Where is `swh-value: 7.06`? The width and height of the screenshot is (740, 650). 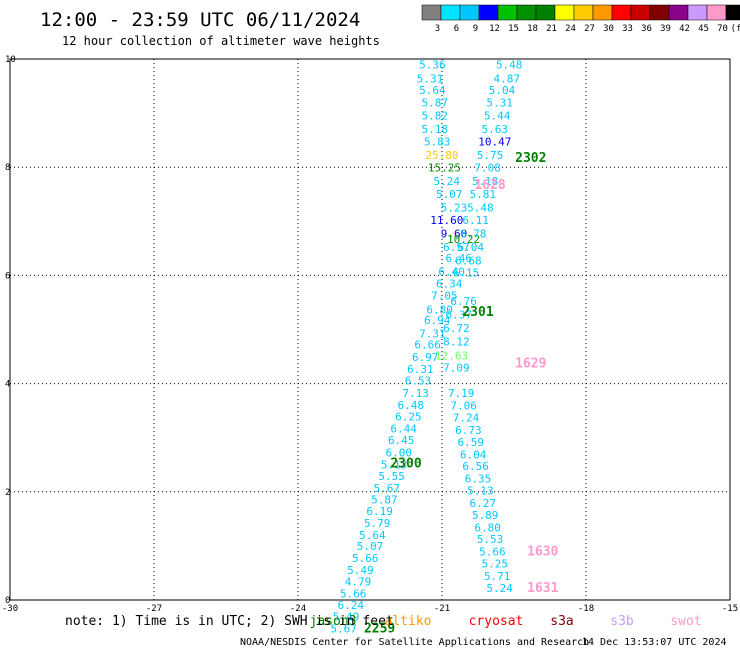 swh-value: 7.06 is located at coordinates (463, 406).